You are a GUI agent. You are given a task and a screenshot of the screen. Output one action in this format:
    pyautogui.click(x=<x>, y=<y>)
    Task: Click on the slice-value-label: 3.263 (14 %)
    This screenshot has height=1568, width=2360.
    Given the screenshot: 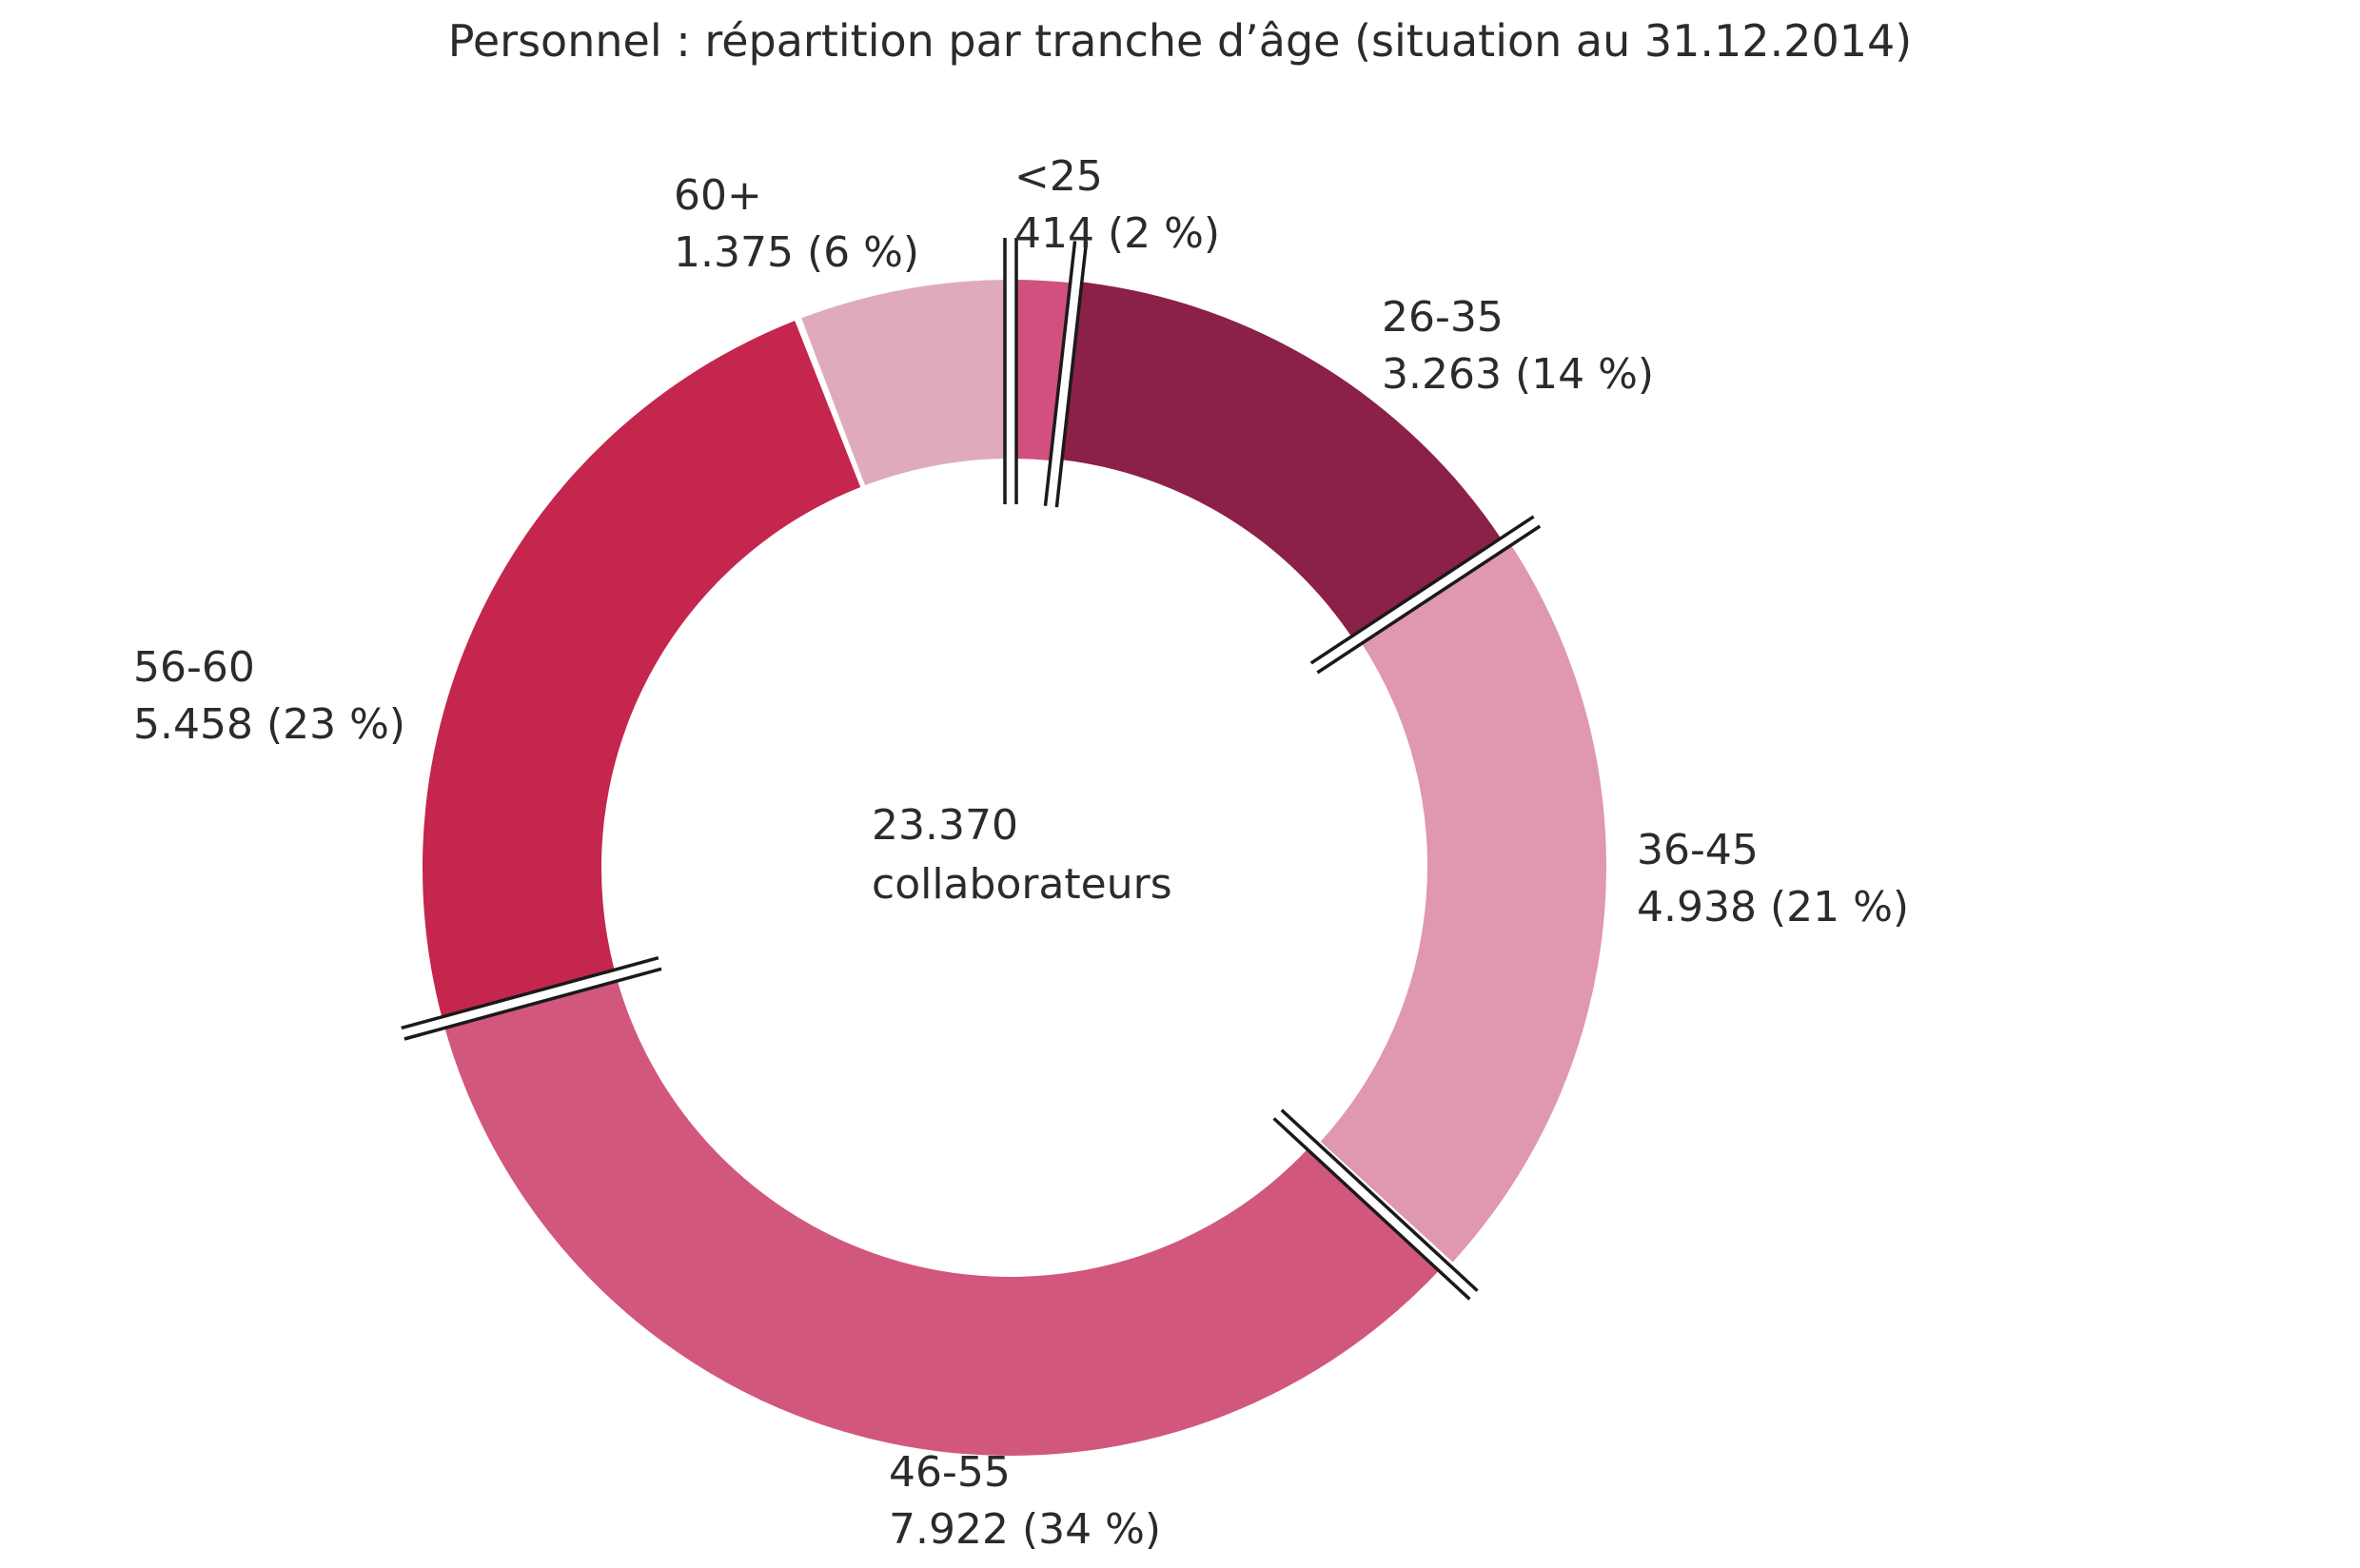 What is the action you would take?
    pyautogui.click(x=1518, y=374)
    